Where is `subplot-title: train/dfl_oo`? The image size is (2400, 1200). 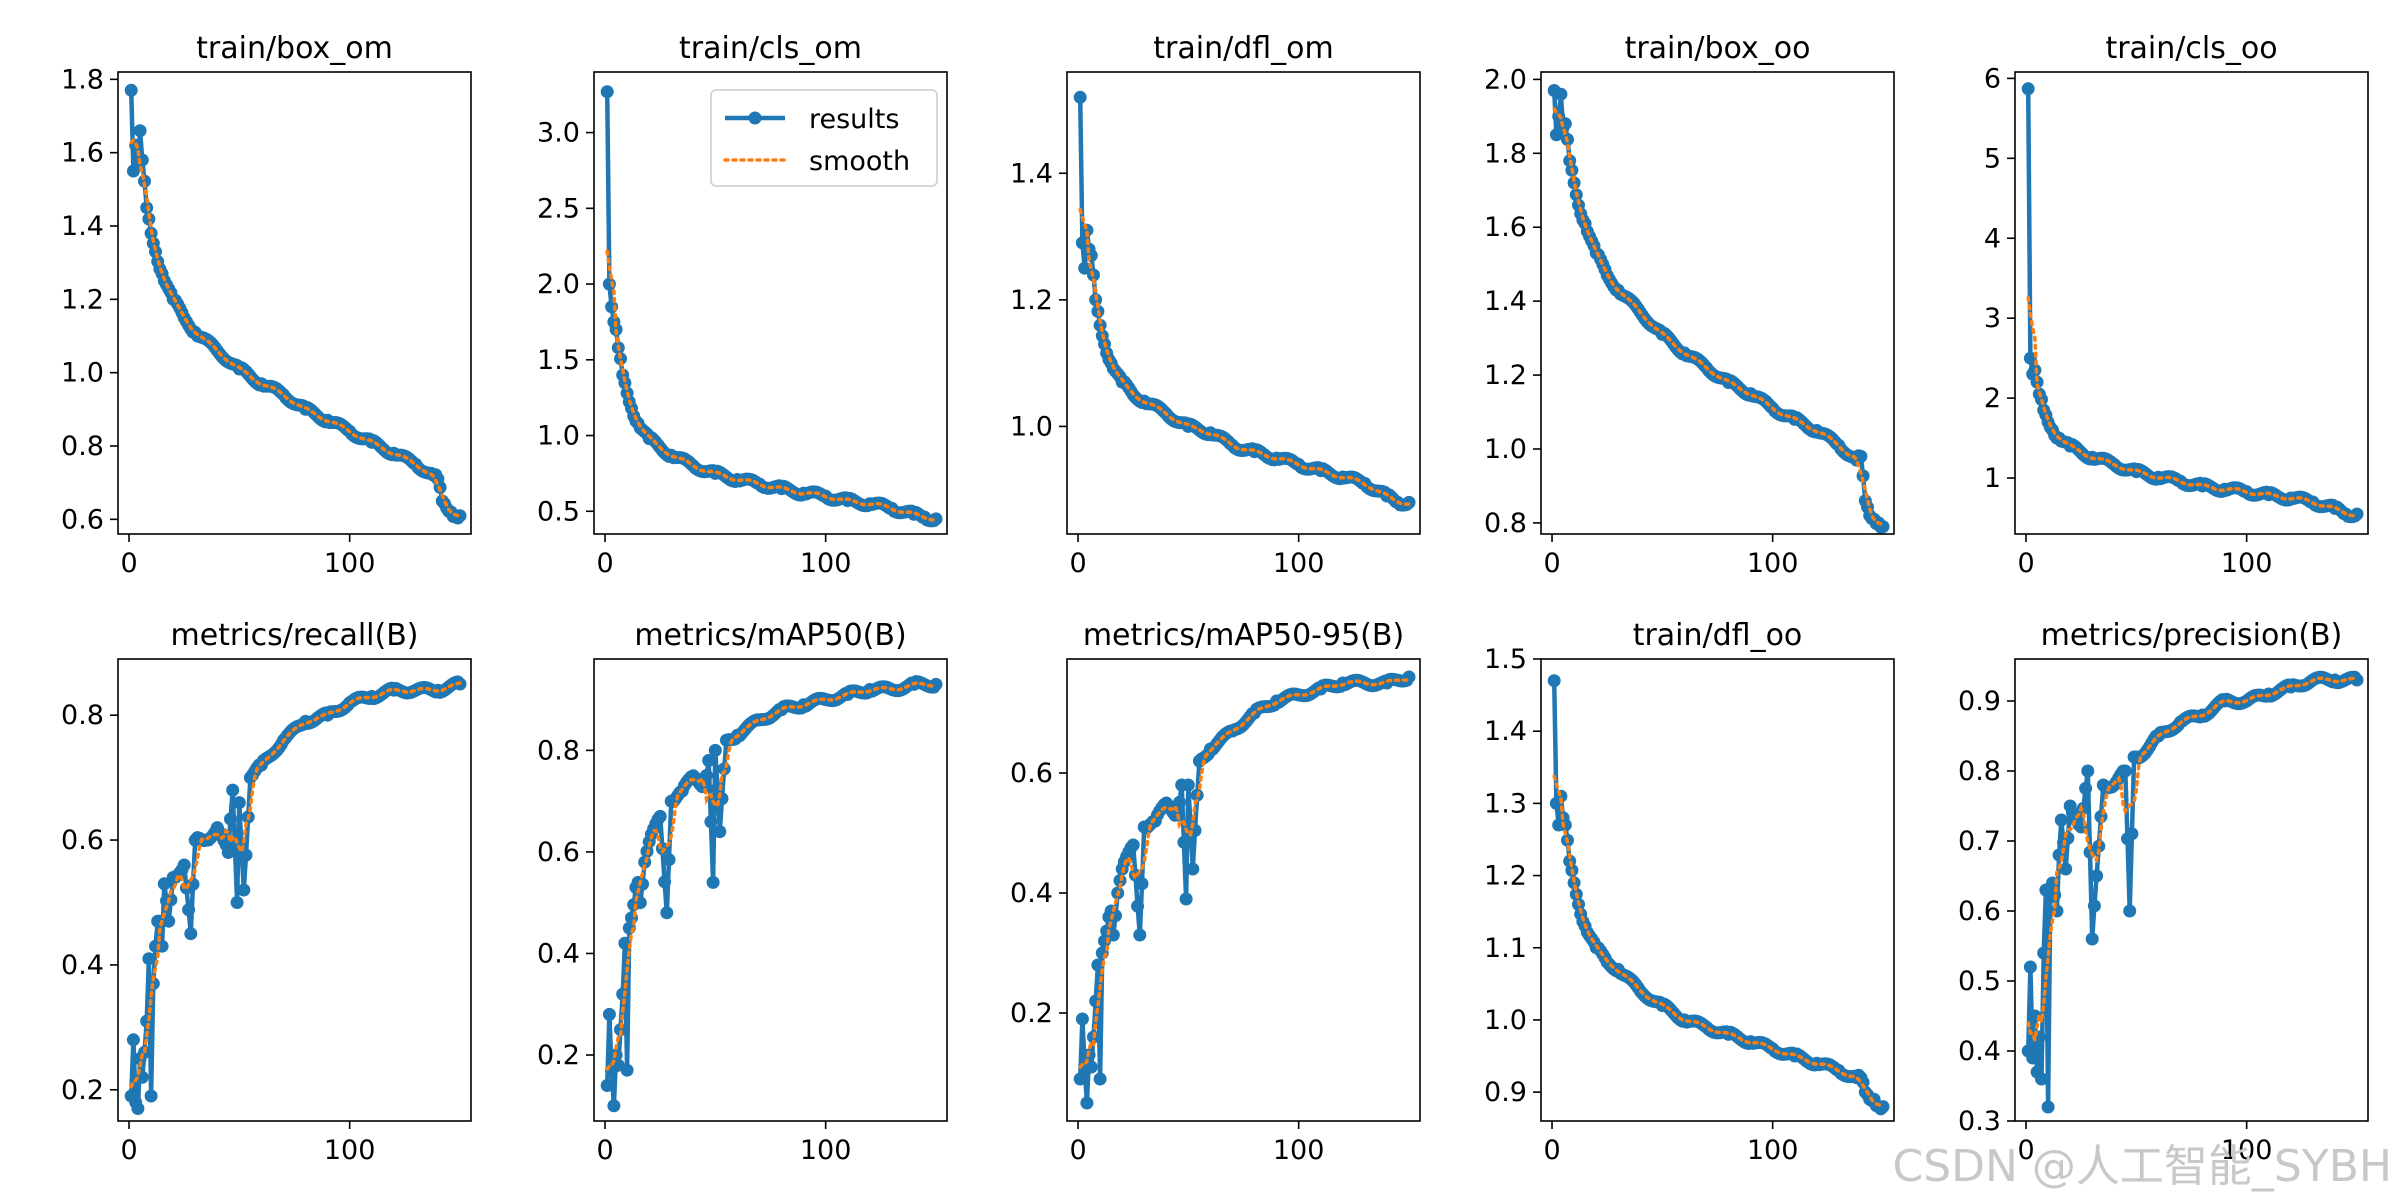
subplot-title: train/dfl_oo is located at coordinates (1718, 635).